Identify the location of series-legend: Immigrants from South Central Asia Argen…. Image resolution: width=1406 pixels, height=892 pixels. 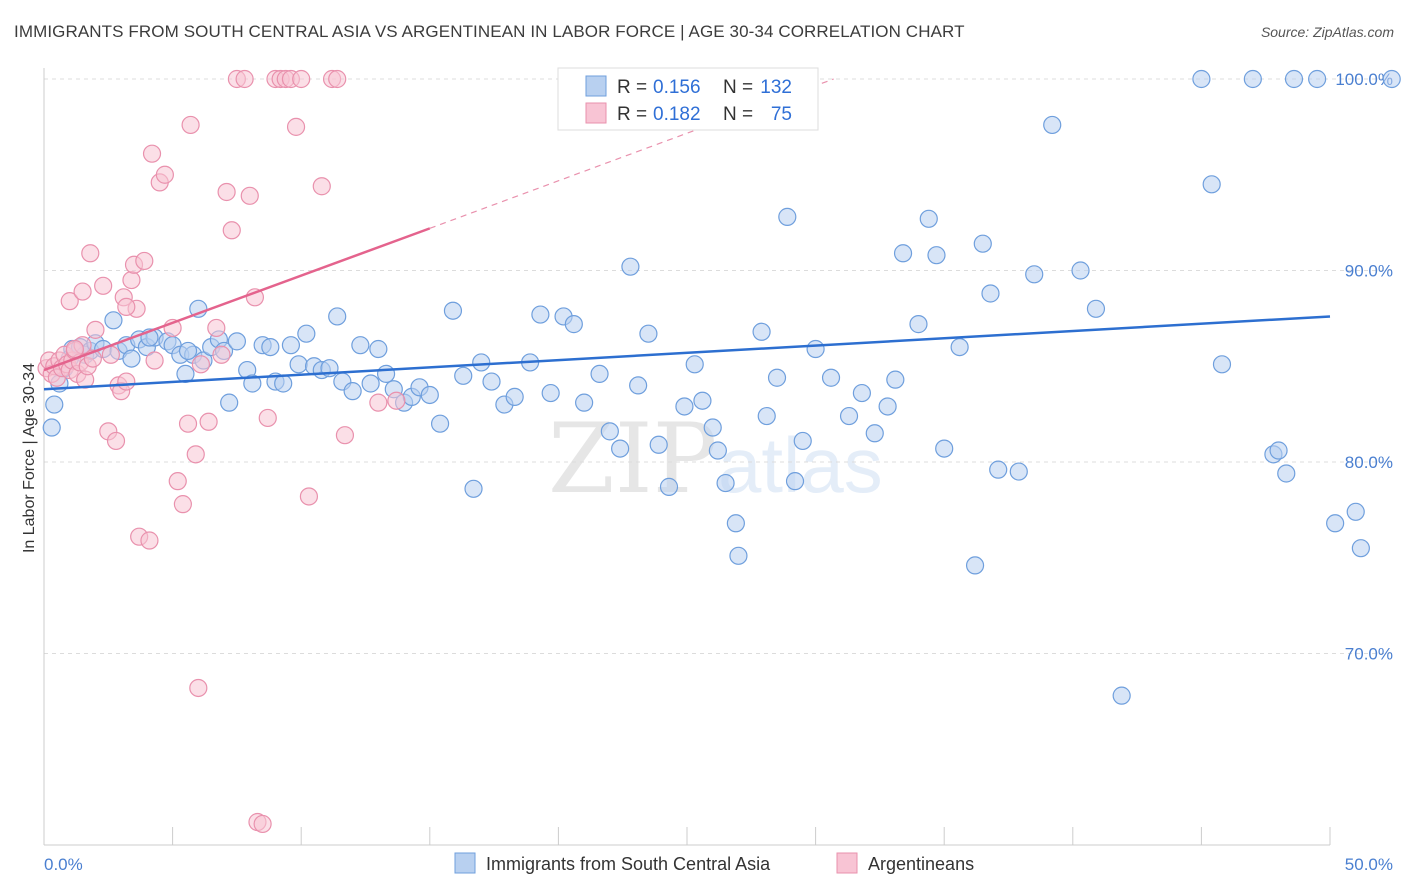
(714, 863).